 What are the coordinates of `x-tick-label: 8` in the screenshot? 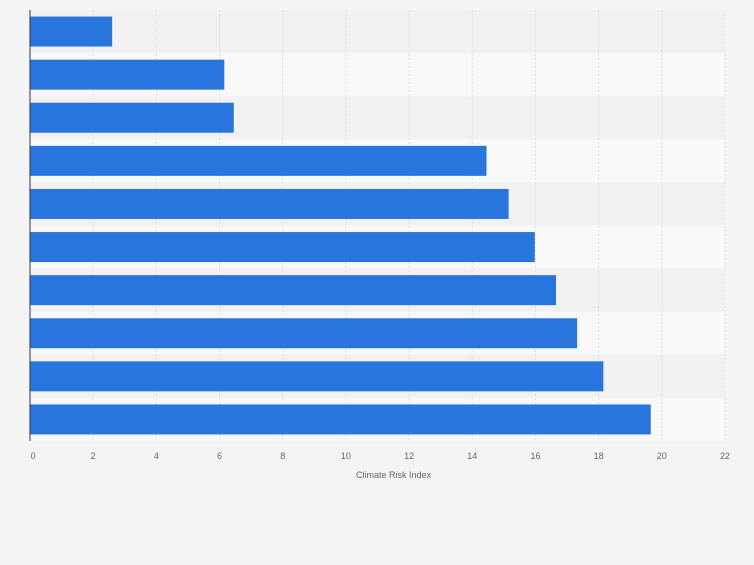 It's located at (282, 456).